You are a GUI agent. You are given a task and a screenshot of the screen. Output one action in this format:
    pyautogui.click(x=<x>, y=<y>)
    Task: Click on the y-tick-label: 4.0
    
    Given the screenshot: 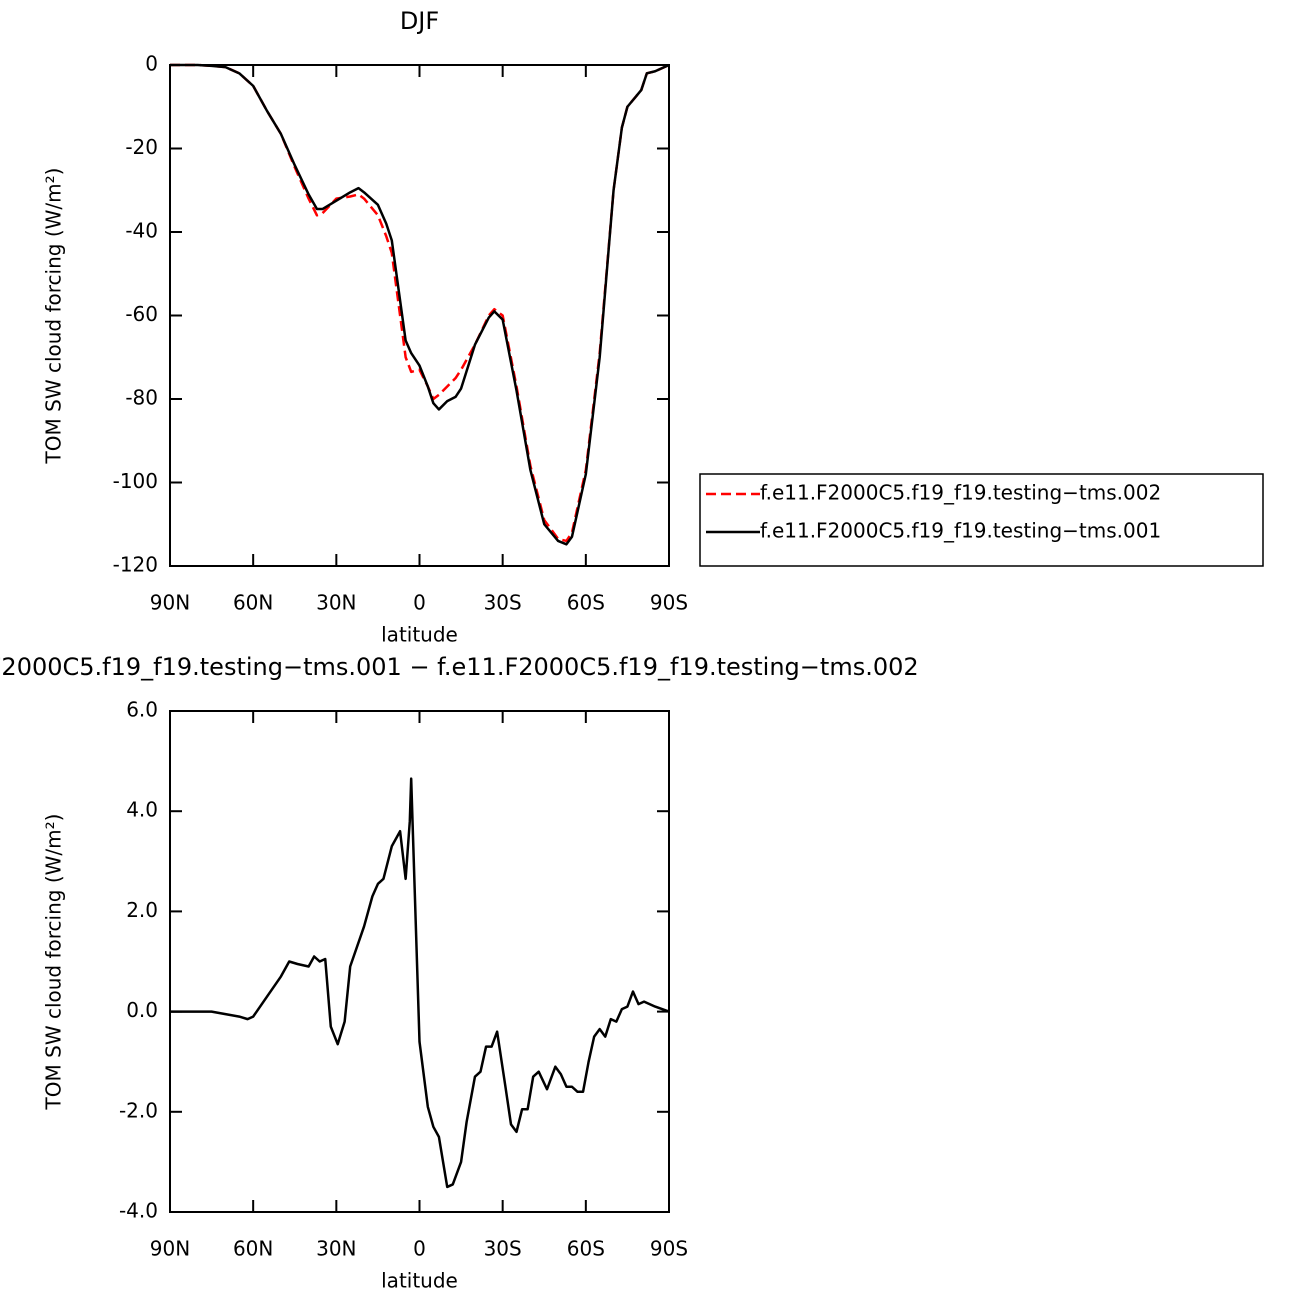 What is the action you would take?
    pyautogui.click(x=142, y=810)
    